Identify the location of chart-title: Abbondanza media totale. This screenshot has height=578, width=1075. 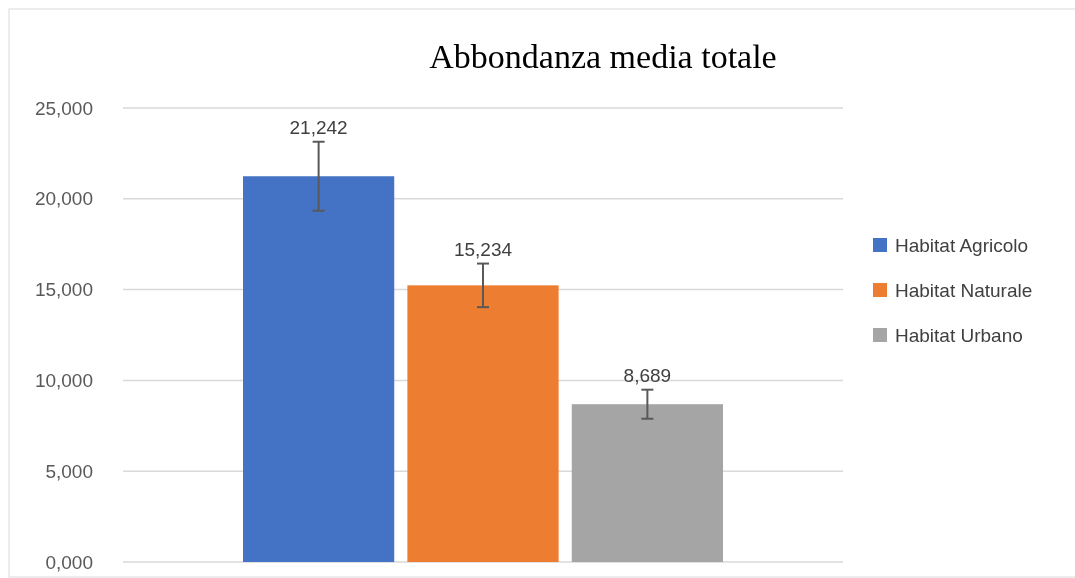
(603, 56).